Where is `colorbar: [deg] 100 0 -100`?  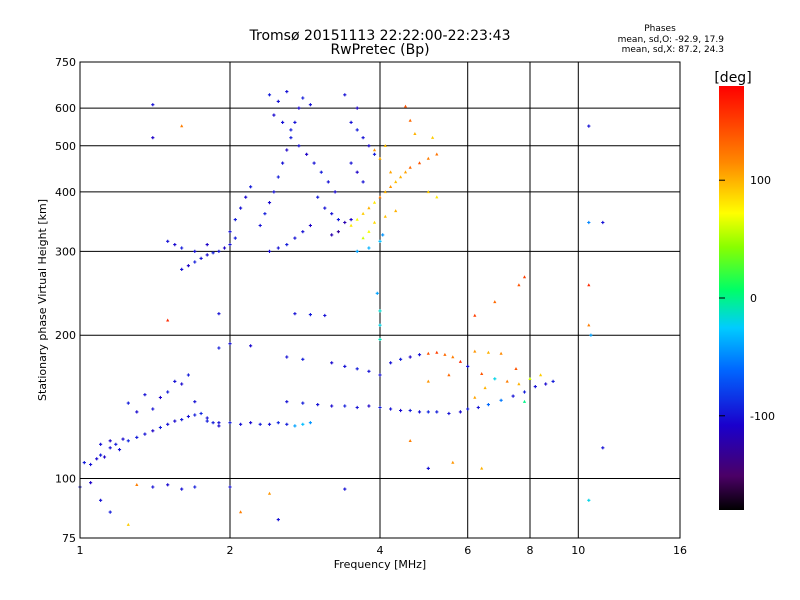 colorbar: [deg] 100 0 -100 is located at coordinates (744, 290).